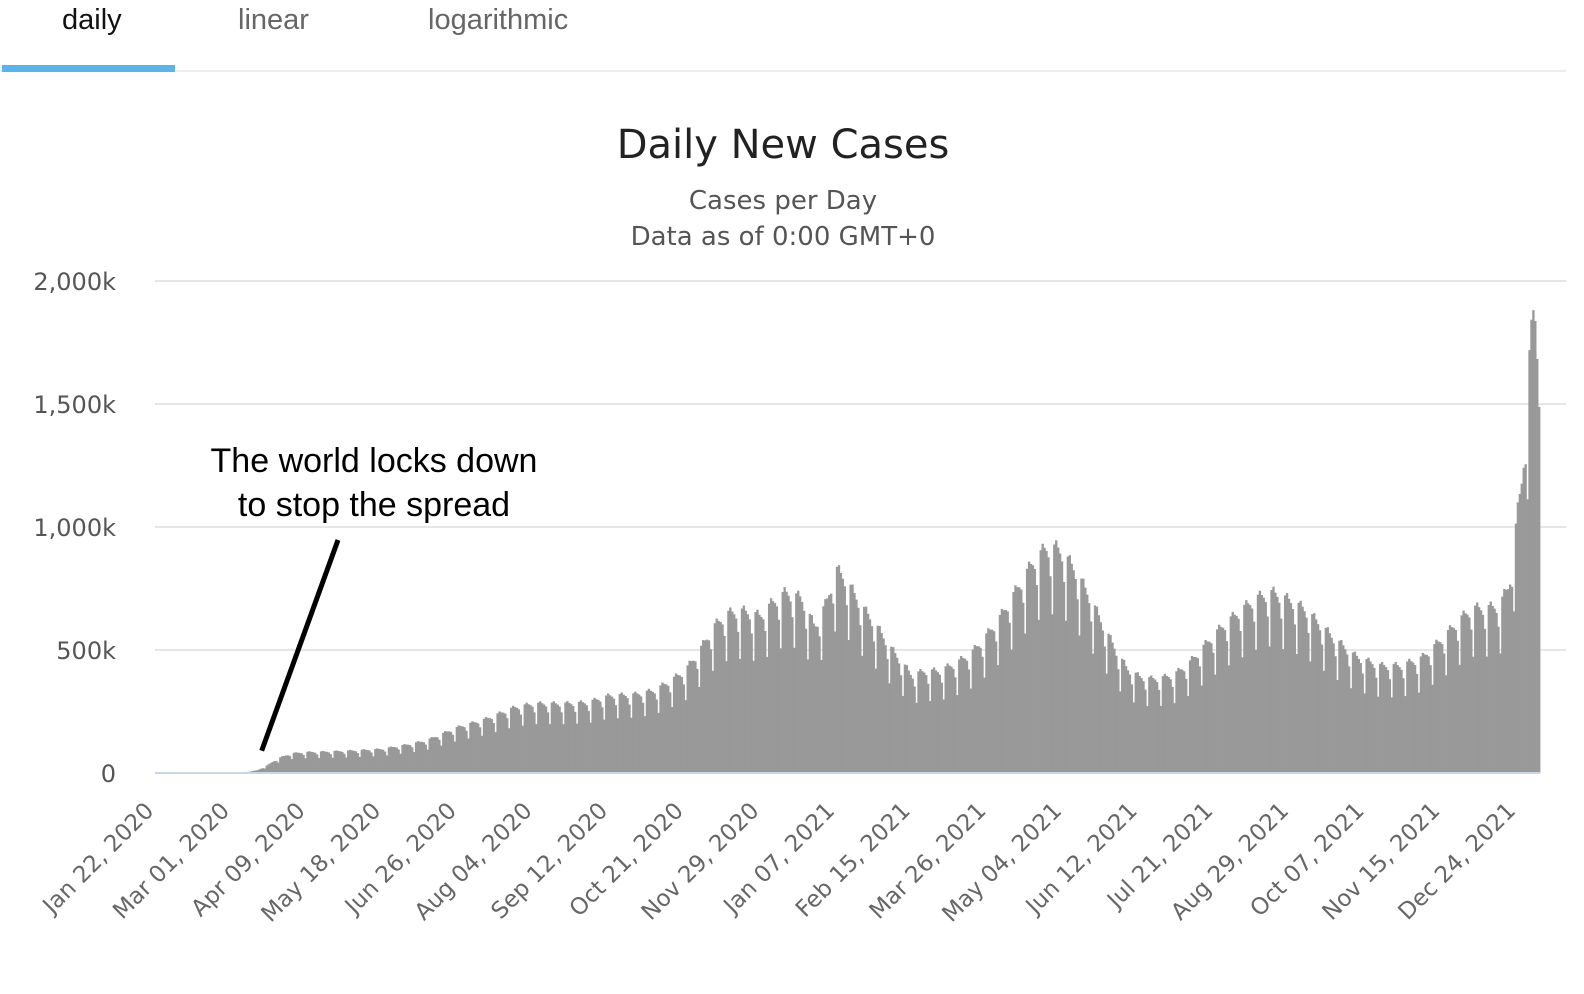 The image size is (1584, 994). Describe the element at coordinates (783, 36) in the screenshot. I see `chart-mode-tabs: daily linear logarithmic` at that location.